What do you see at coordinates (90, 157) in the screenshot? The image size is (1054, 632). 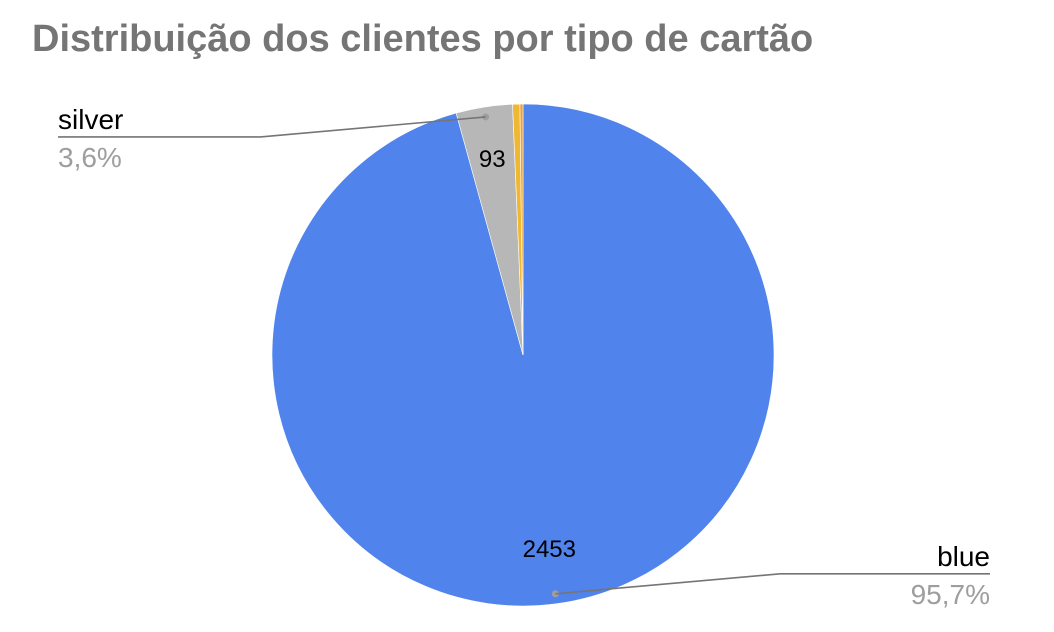 I see `slice-percent-silver: 3,6%` at bounding box center [90, 157].